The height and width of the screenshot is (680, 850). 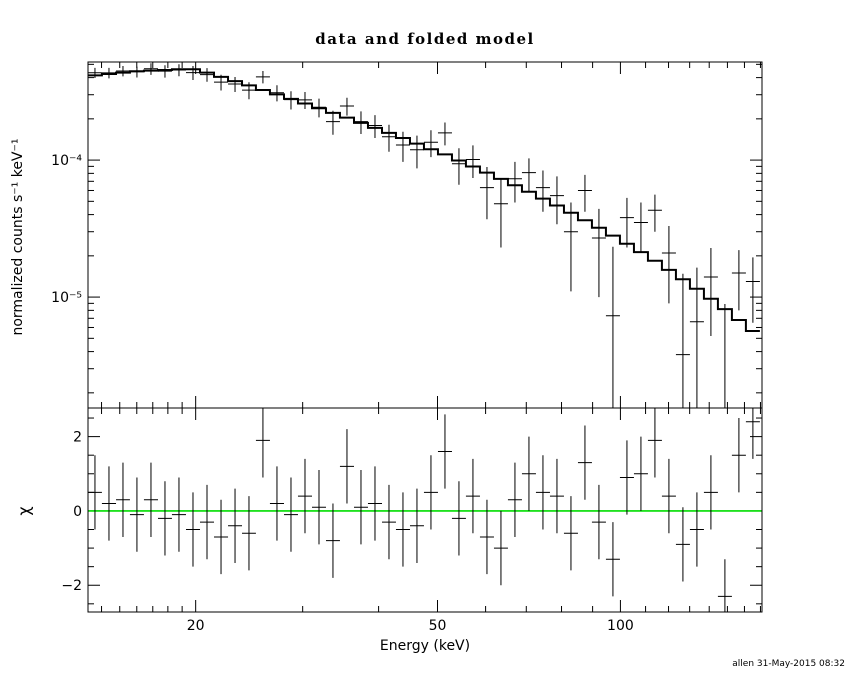 What do you see at coordinates (66, 298) in the screenshot?
I see `y-tick-label-top: 10⁻⁵` at bounding box center [66, 298].